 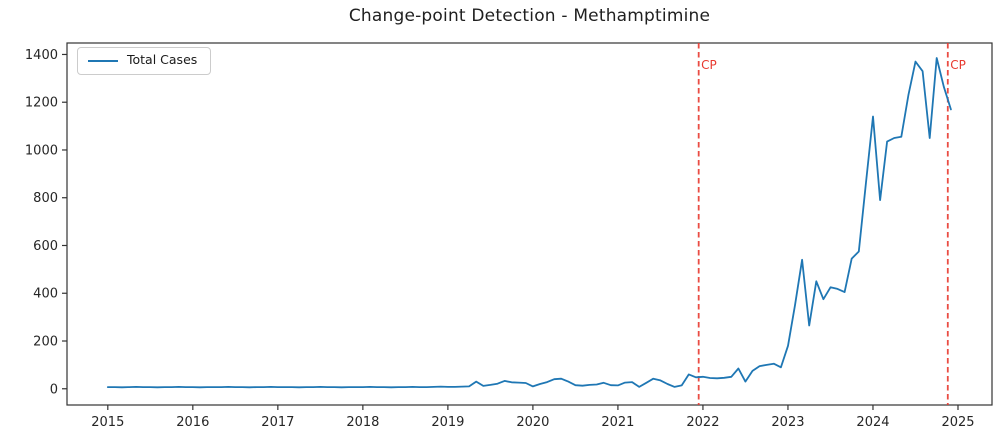 What do you see at coordinates (872, 422) in the screenshot?
I see `x-axis-tick-label: 2024` at bounding box center [872, 422].